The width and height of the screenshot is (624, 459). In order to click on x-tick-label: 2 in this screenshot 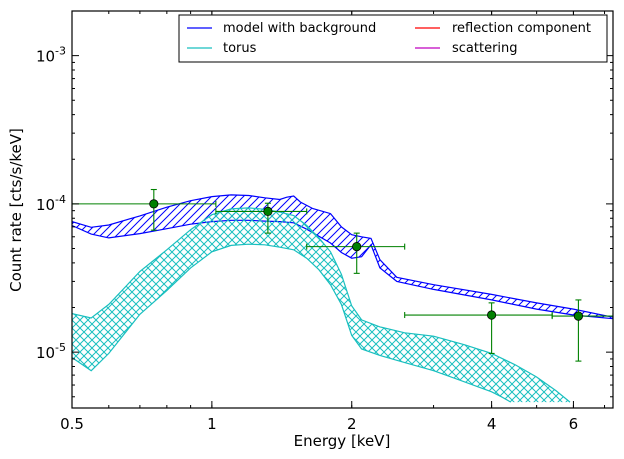, I will do `click(352, 424)`.